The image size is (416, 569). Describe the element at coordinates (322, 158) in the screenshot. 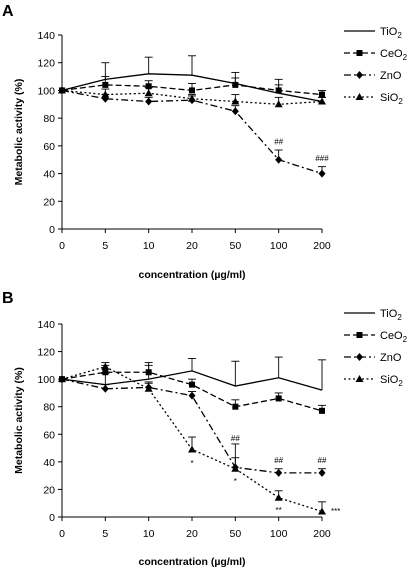

I see `significance-annotation: ###` at that location.